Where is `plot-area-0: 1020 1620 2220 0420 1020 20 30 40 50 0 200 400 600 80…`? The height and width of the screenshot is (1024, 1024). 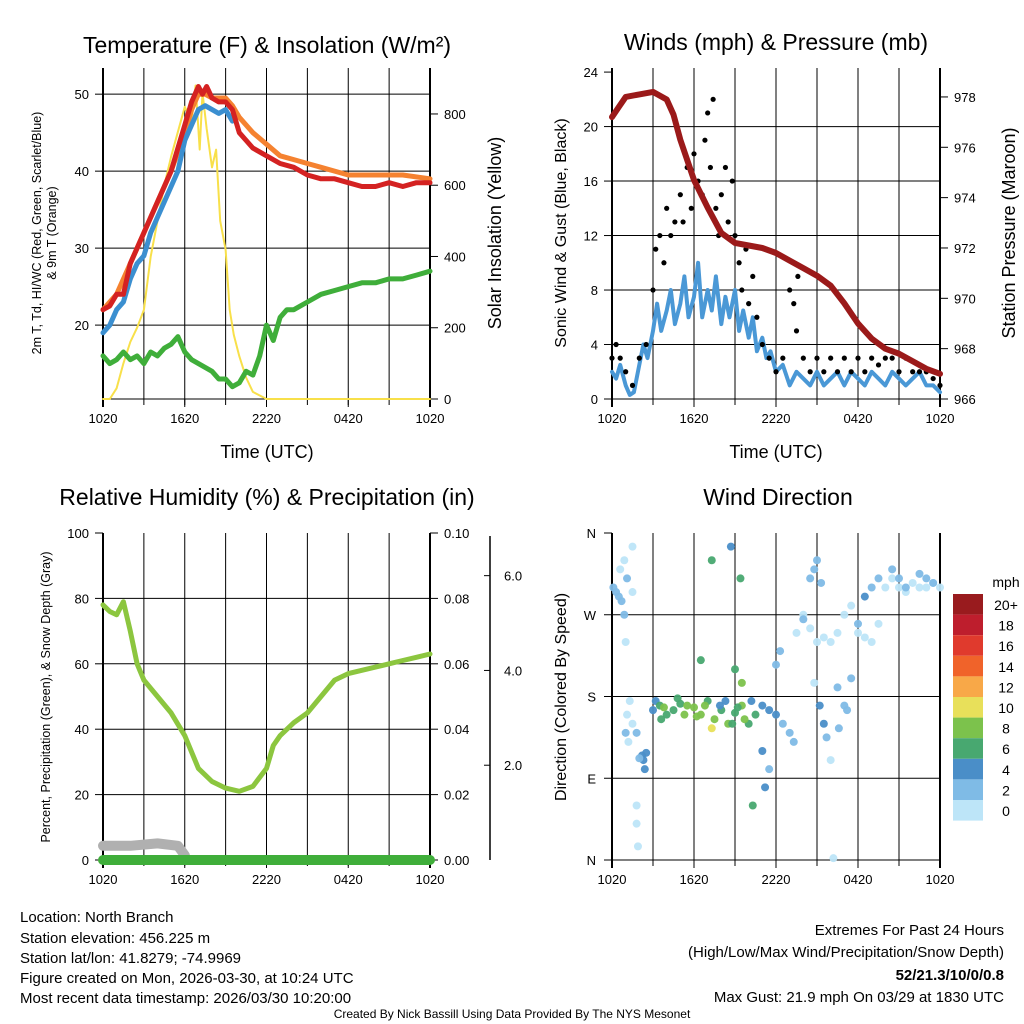
plot-area-0: 1020 1620 2220 0420 1020 20 30 40 50 0 200 400 600 80… is located at coordinates (270, 247).